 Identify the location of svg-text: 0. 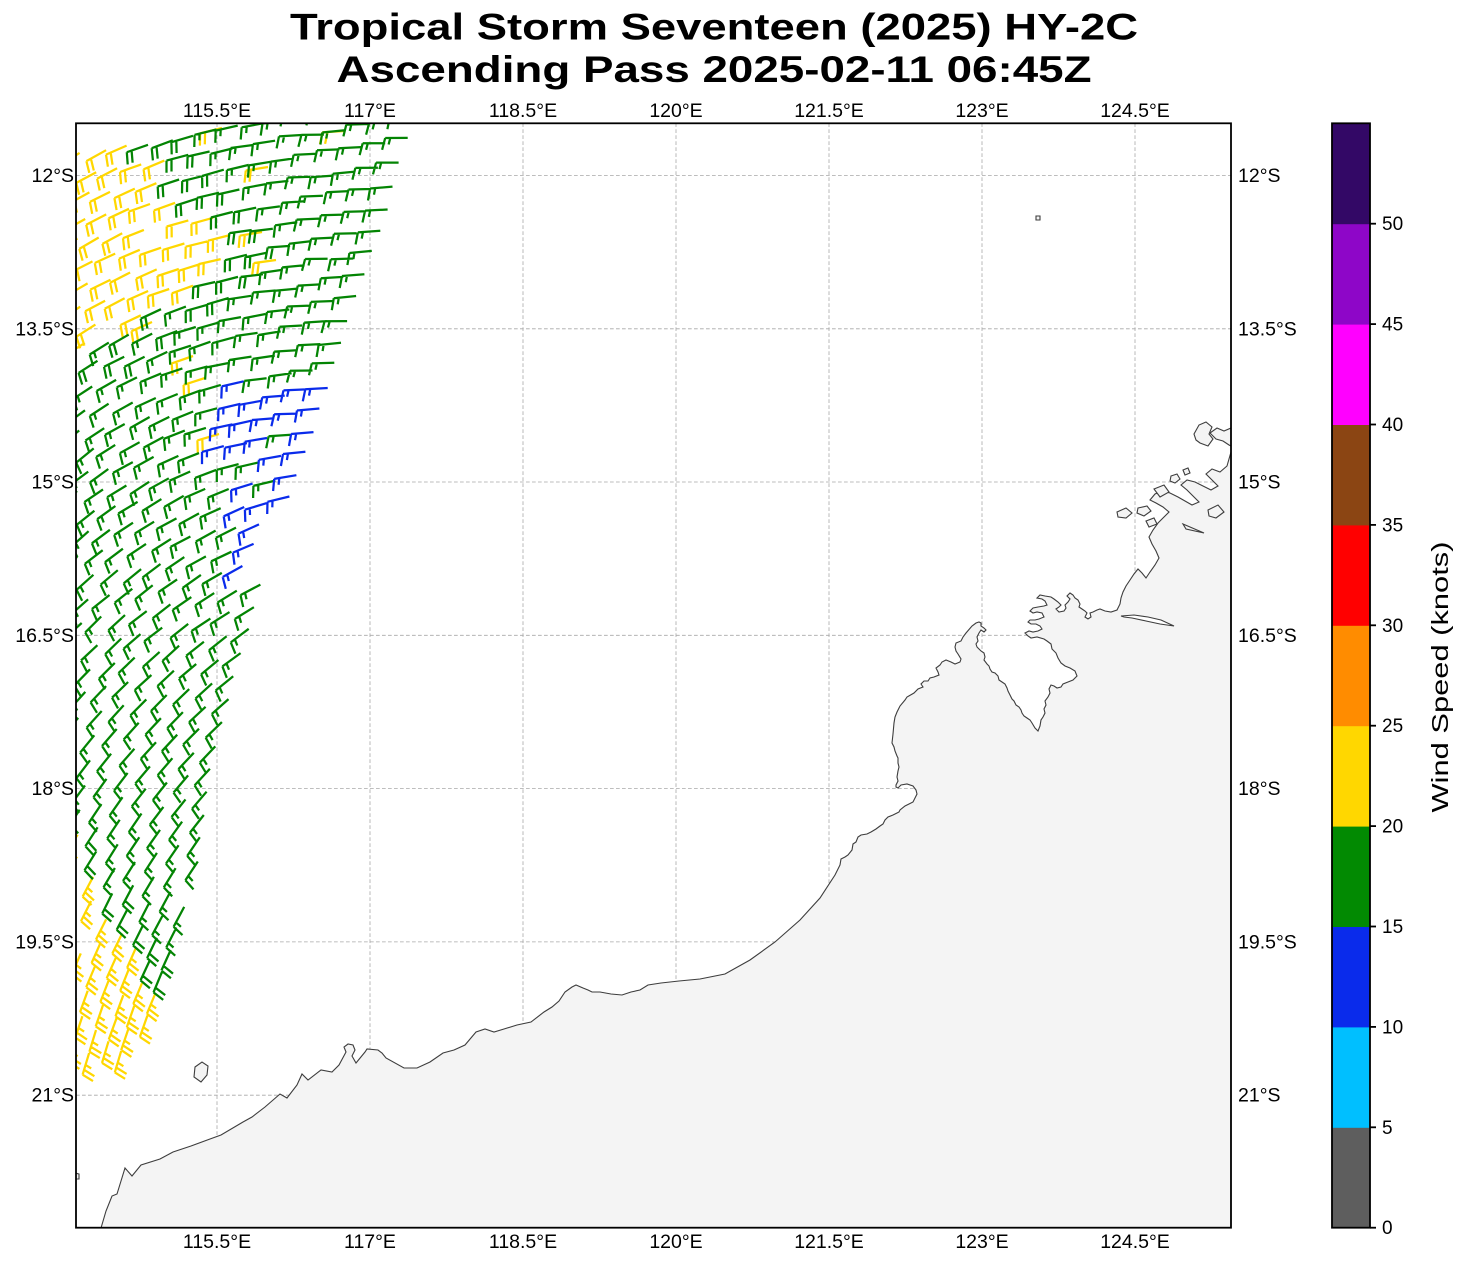
(1387, 1228).